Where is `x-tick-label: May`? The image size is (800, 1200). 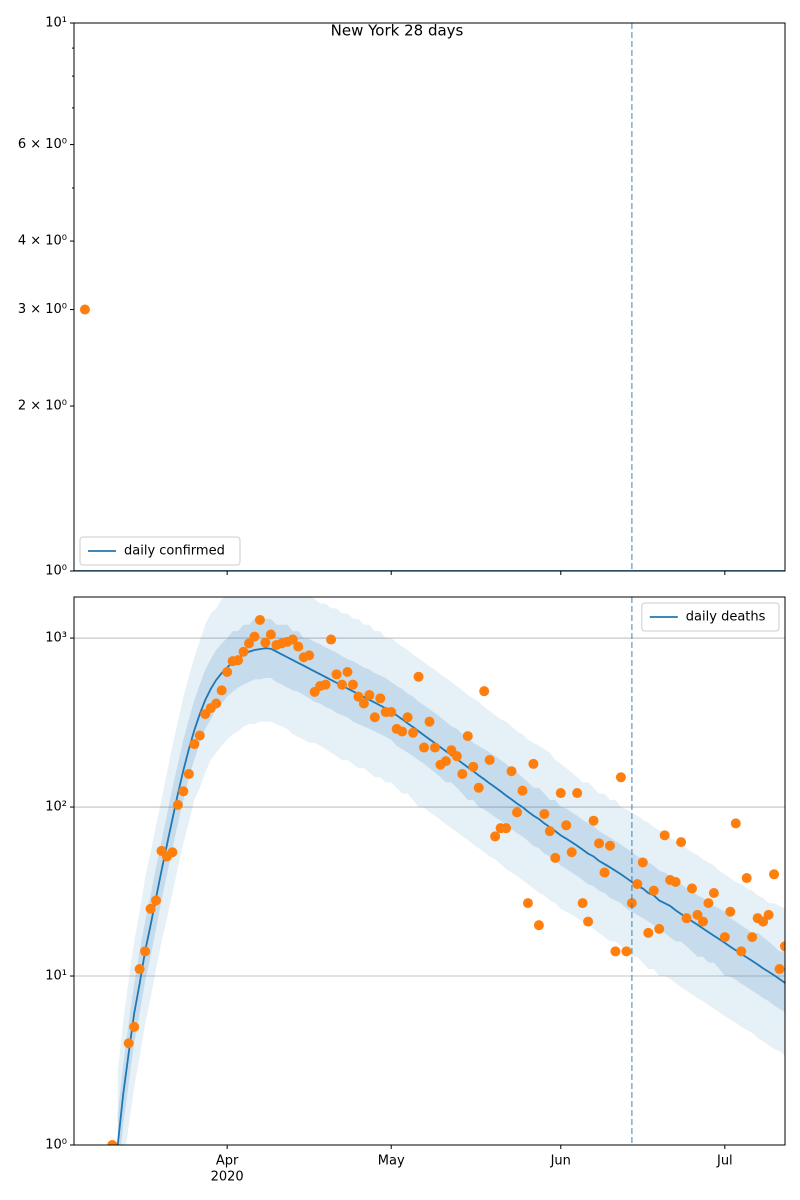
x-tick-label: May is located at coordinates (391, 1161).